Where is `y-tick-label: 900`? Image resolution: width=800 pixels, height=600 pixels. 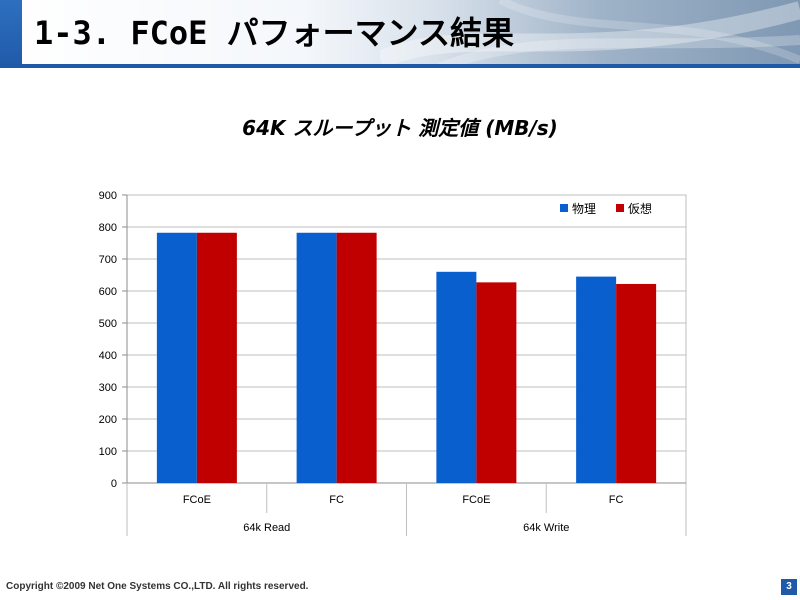
y-tick-label: 900 is located at coordinates (108, 196).